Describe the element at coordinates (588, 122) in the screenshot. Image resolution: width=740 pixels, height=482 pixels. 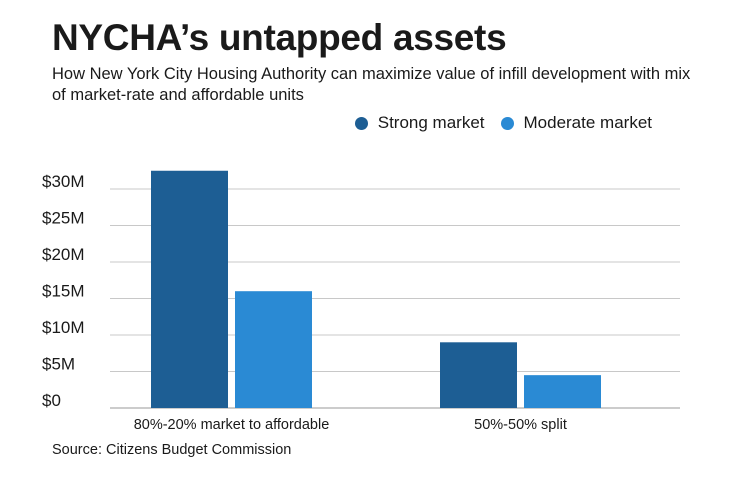
I see `legend-label-moderate-market: Moderate market` at that location.